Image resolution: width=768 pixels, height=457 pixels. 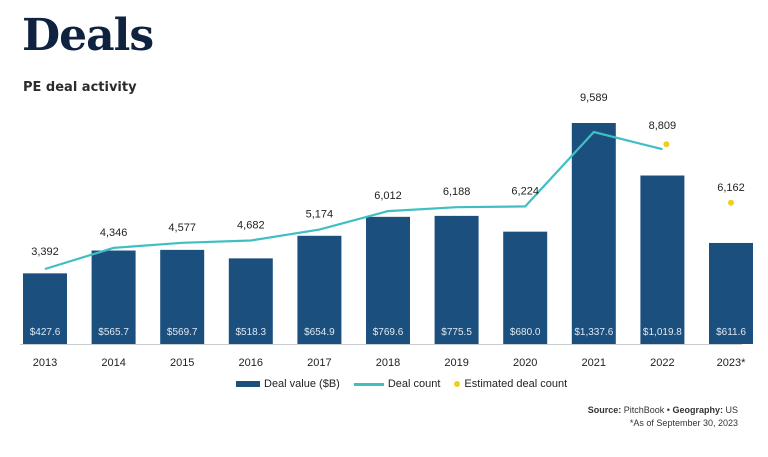 I want to click on chart-subtitle: PE deal activity, so click(x=80, y=87).